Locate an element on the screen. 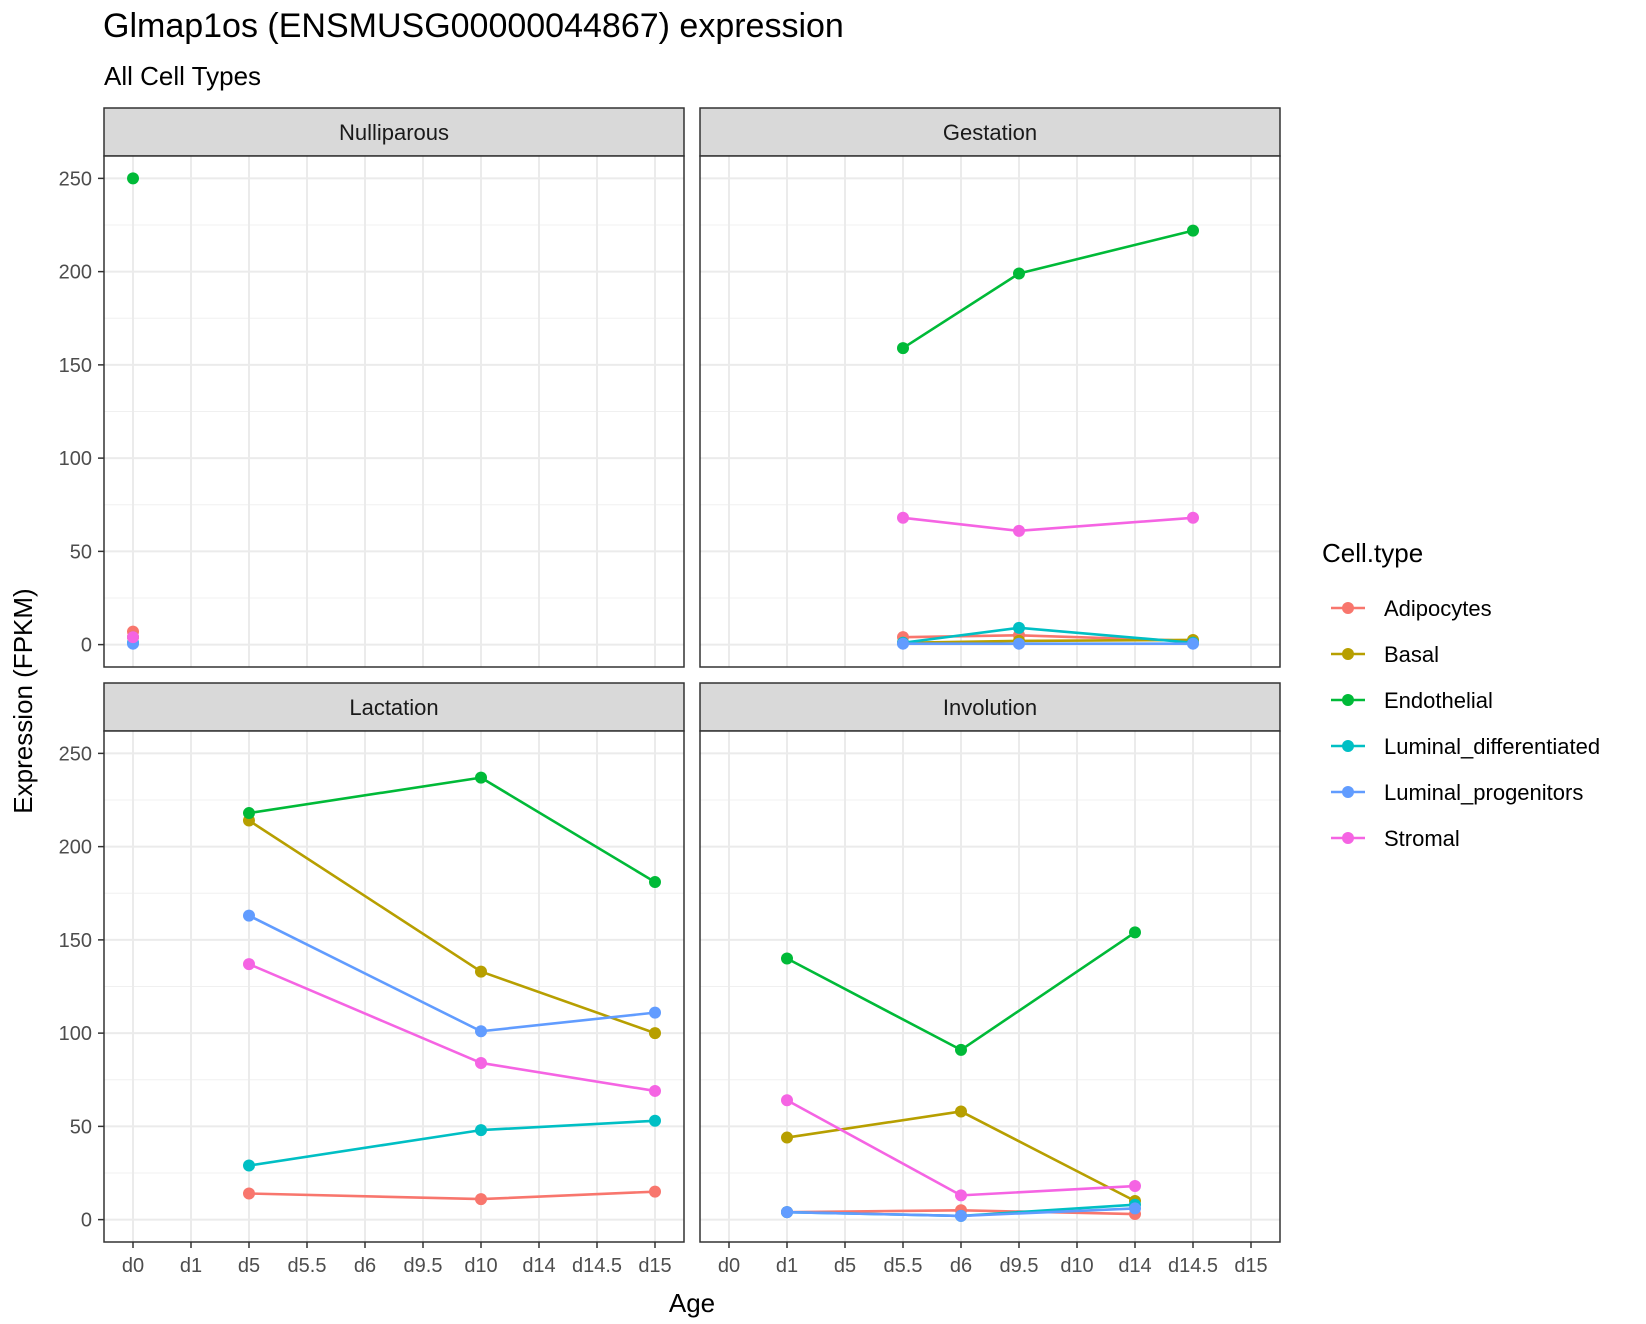  strip-nulliparous is located at coordinates (394, 132).